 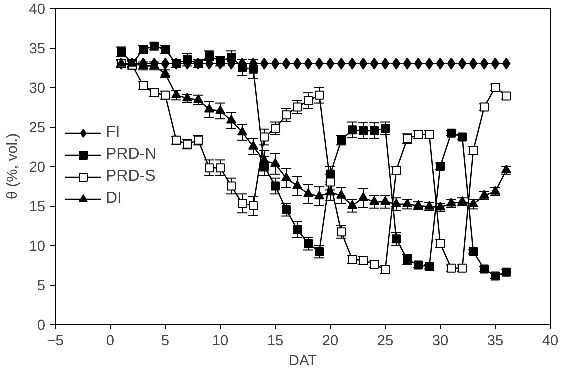 What do you see at coordinates (131, 155) in the screenshot?
I see `legend-label: PRD-N` at bounding box center [131, 155].